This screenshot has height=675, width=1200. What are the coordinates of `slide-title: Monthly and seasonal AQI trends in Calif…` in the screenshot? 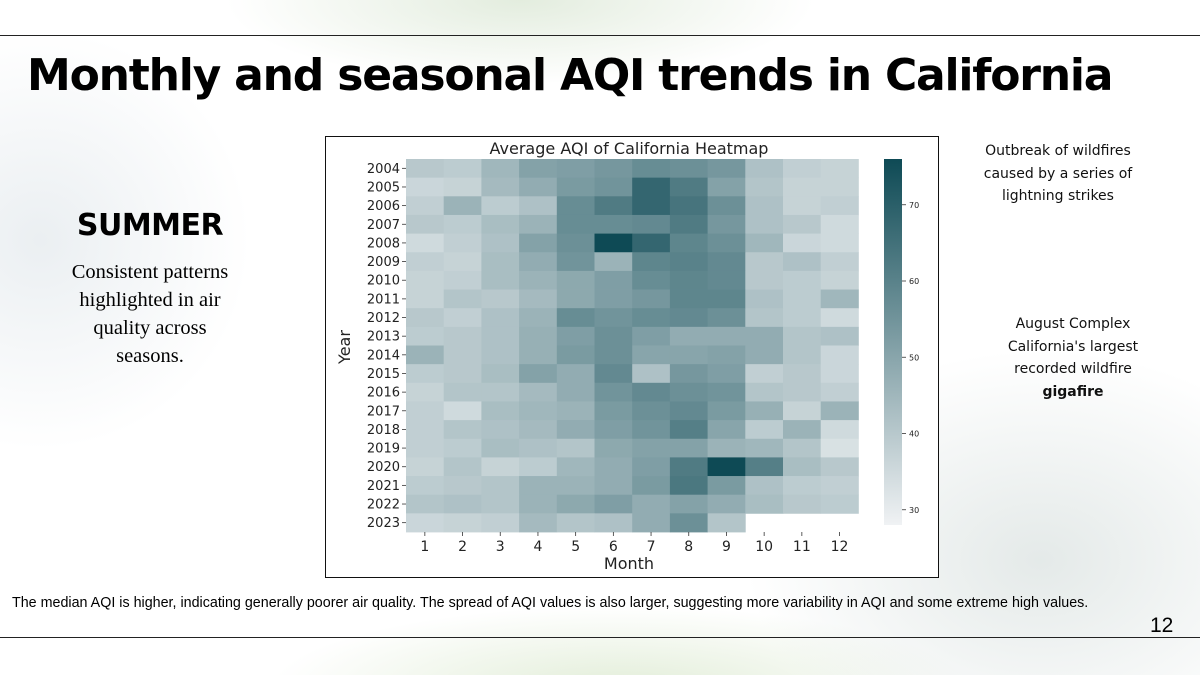 It's located at (570, 75).